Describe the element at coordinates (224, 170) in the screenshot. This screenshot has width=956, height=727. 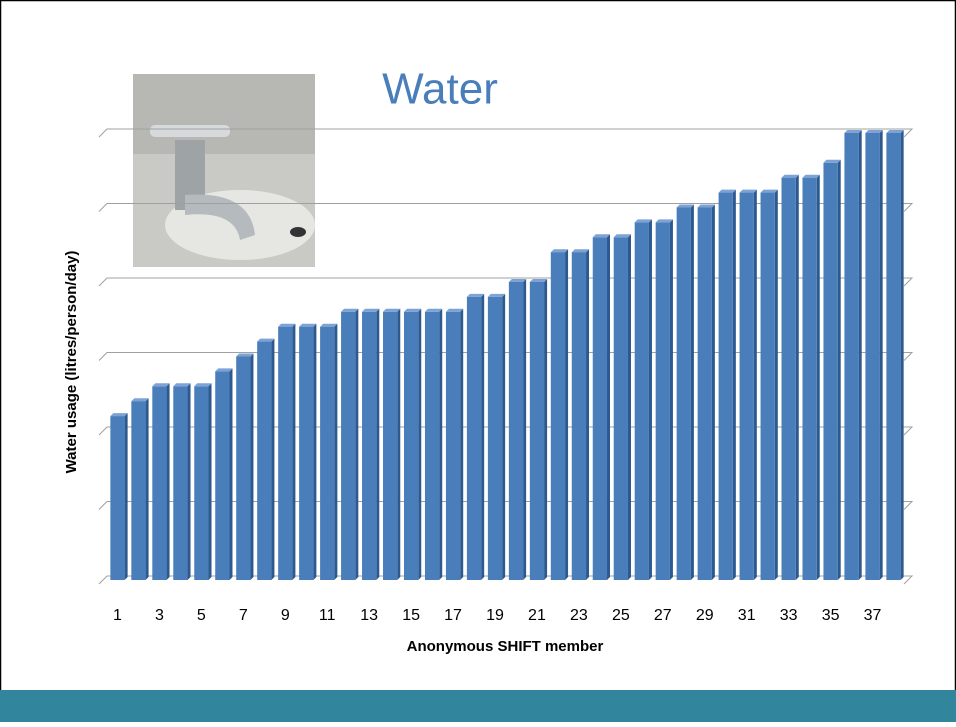
I see `tap-photo` at that location.